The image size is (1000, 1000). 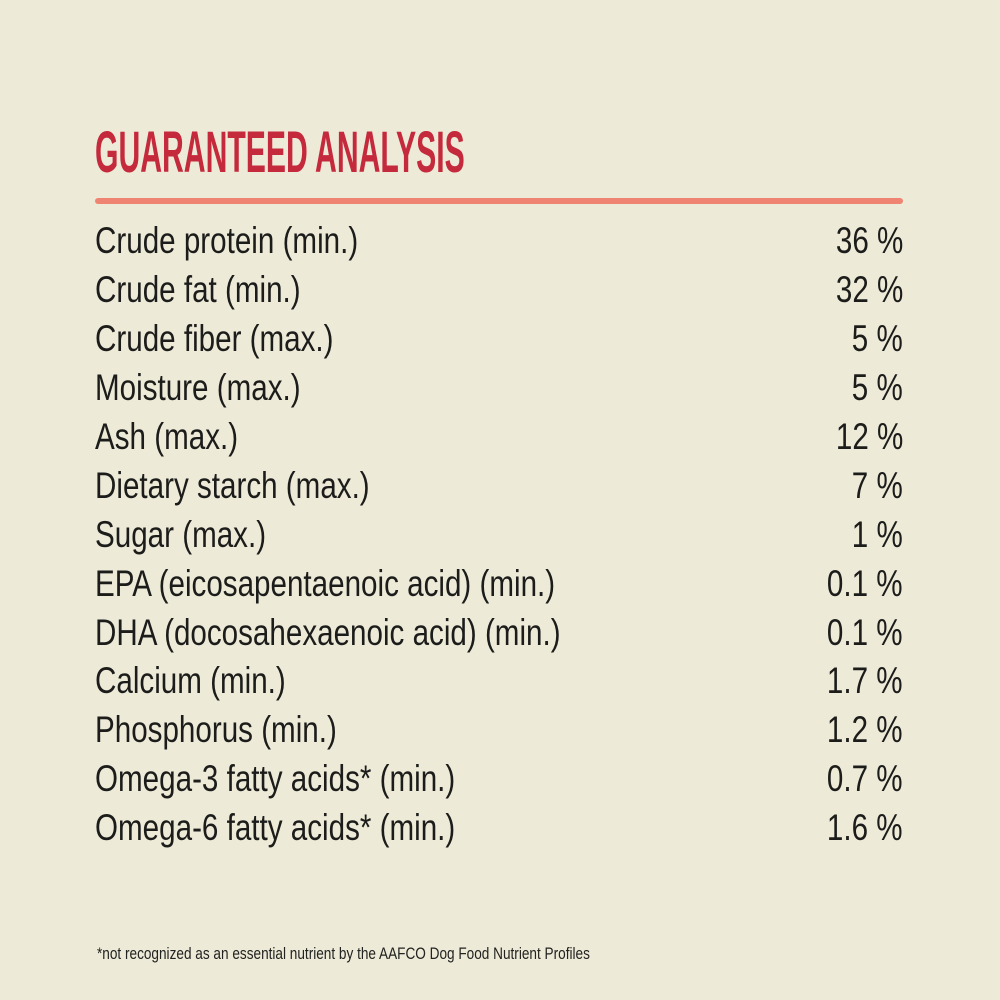 I want to click on title-divider, so click(x=499, y=201).